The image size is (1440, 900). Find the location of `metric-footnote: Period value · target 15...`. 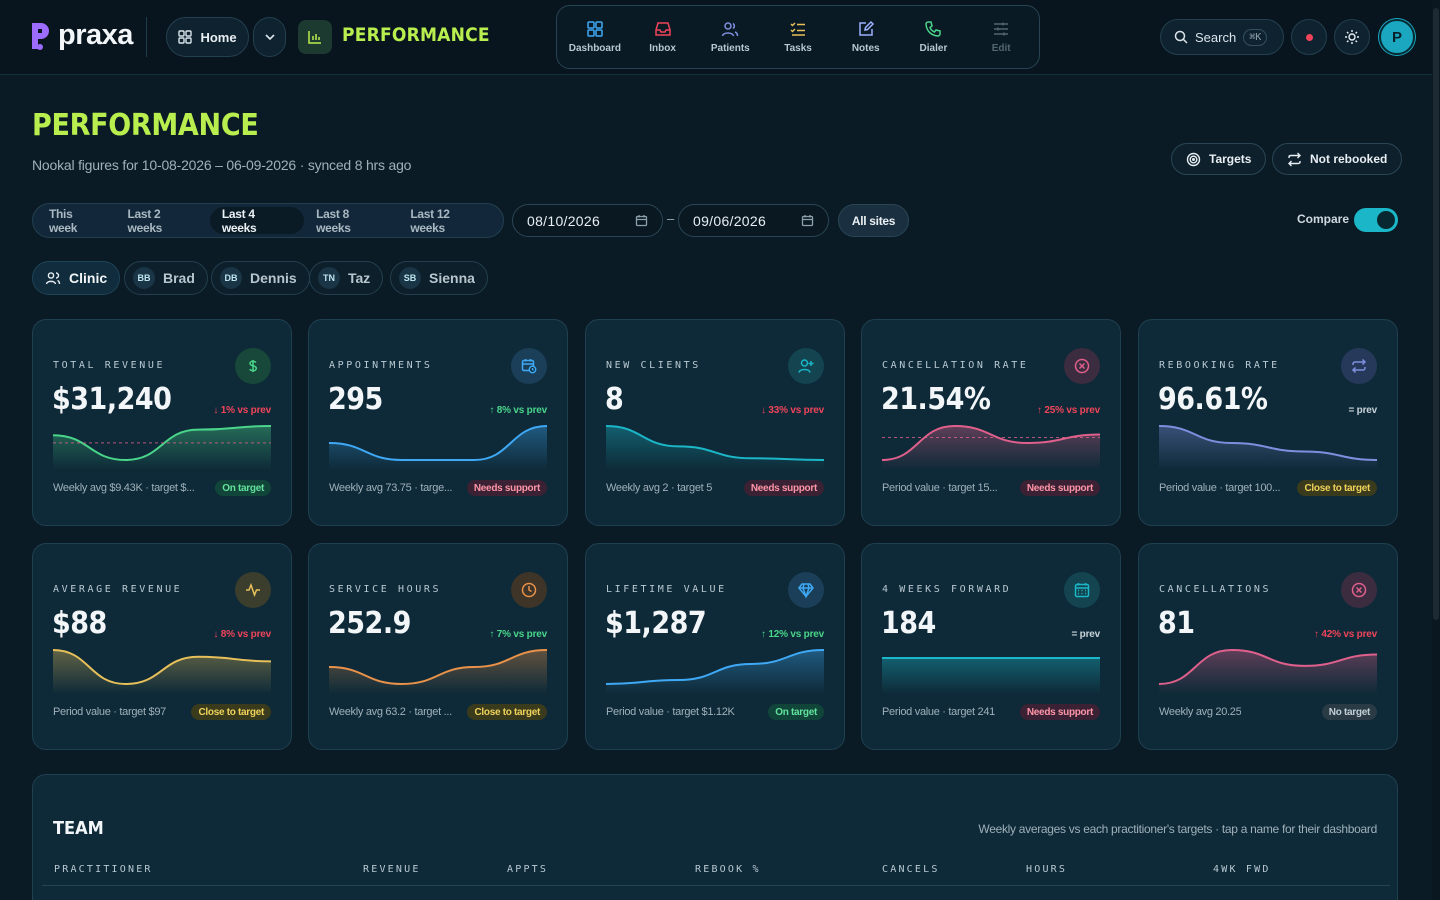

metric-footnote: Period value · target 15... is located at coordinates (940, 488).